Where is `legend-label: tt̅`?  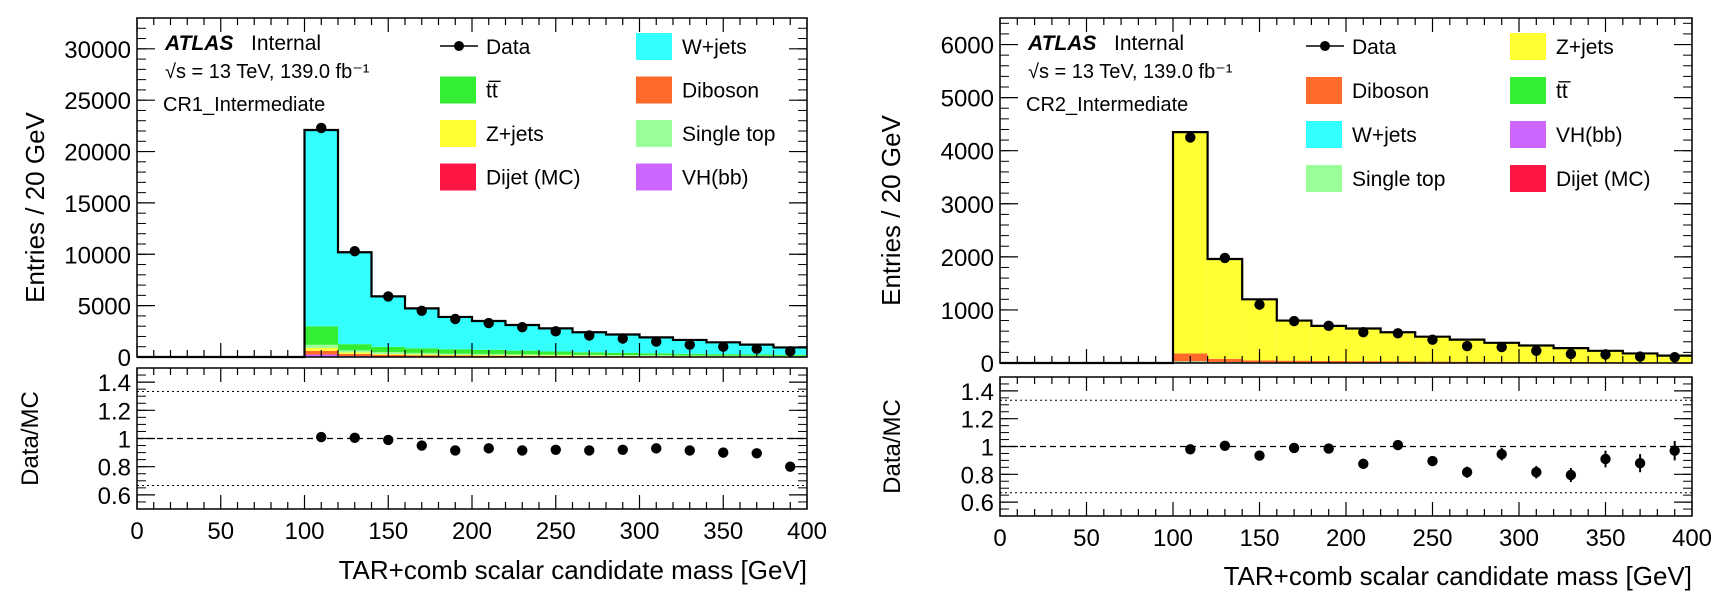 legend-label: tt̅ is located at coordinates (494, 91).